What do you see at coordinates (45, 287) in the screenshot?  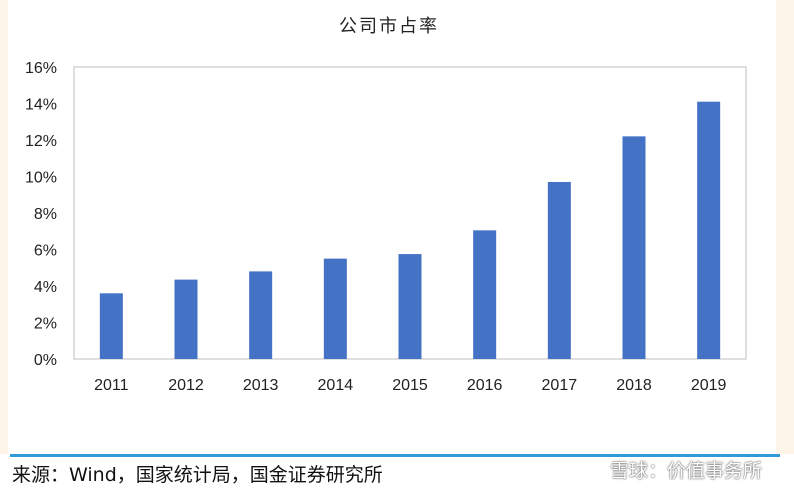 I see `y-tick-label: 4%` at bounding box center [45, 287].